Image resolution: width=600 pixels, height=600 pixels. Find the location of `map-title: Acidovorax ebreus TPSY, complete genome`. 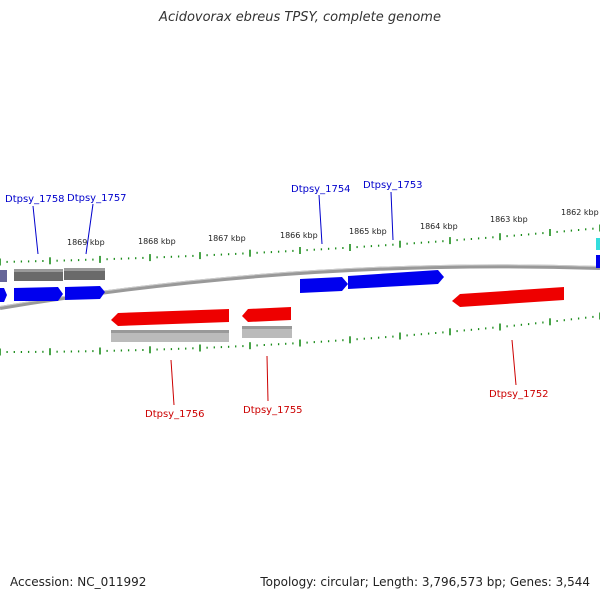

map-title: Acidovorax ebreus TPSY, complete genome is located at coordinates (300, 17).